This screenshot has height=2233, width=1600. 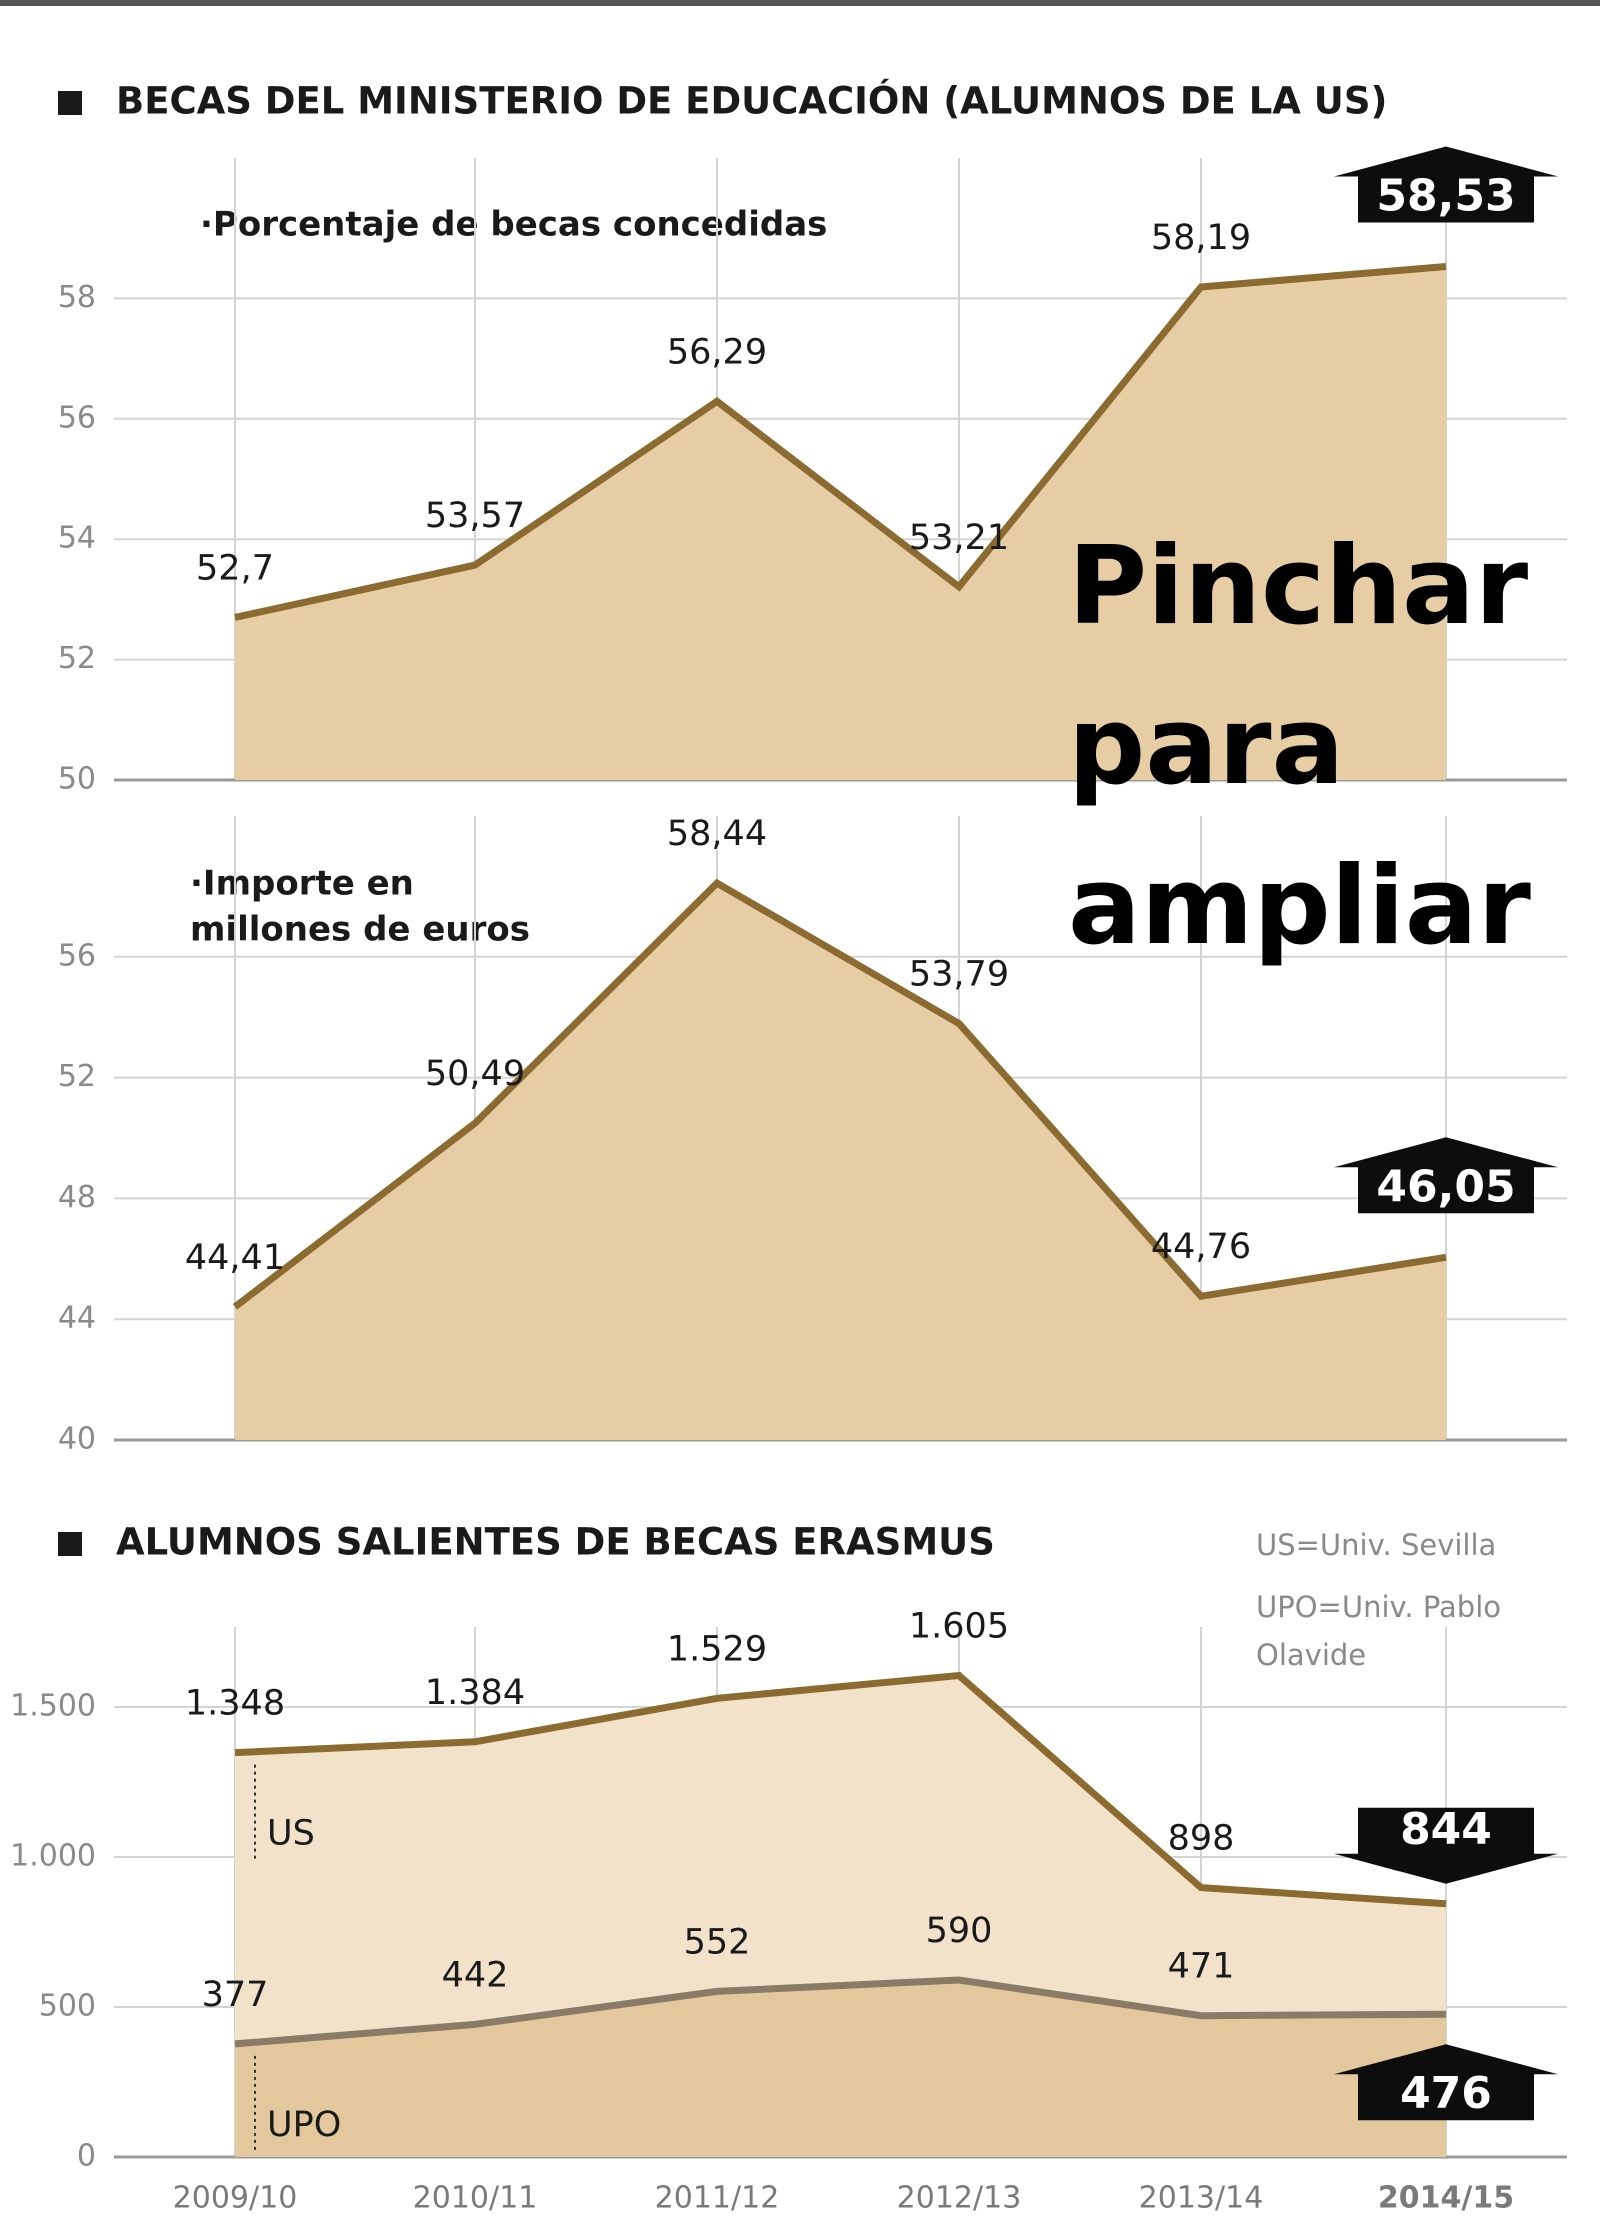 What do you see at coordinates (360, 930) in the screenshot?
I see `subtitle: millones de euros` at bounding box center [360, 930].